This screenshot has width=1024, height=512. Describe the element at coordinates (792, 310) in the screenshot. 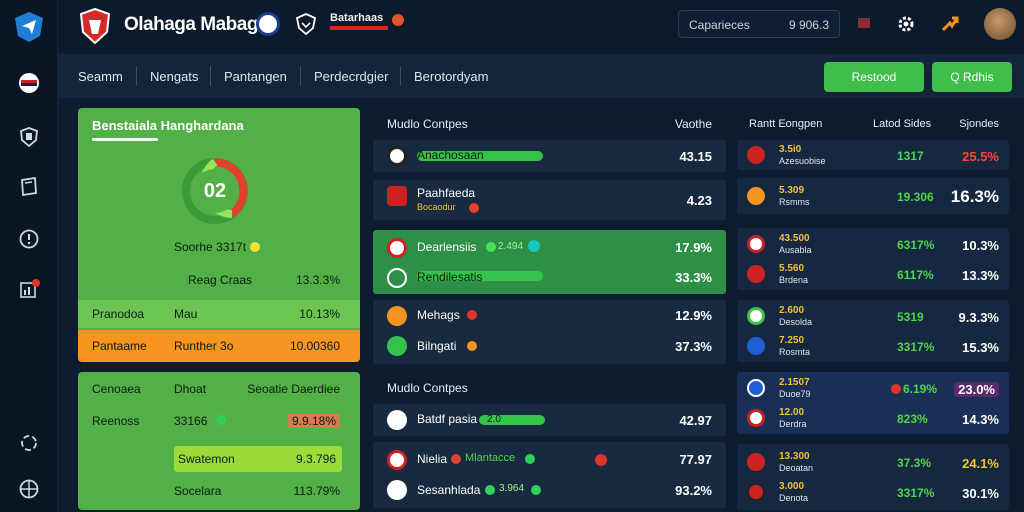

I see `row-primary: 2.600` at that location.